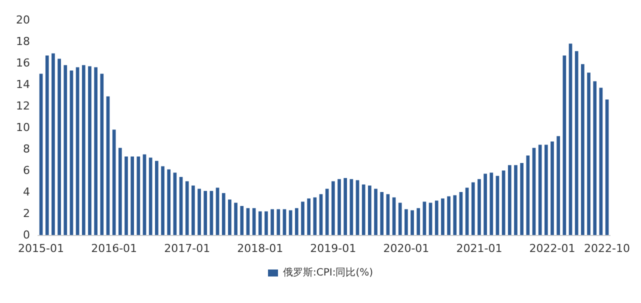  What do you see at coordinates (23, 84) in the screenshot?
I see `y-tick-label: 14` at bounding box center [23, 84].